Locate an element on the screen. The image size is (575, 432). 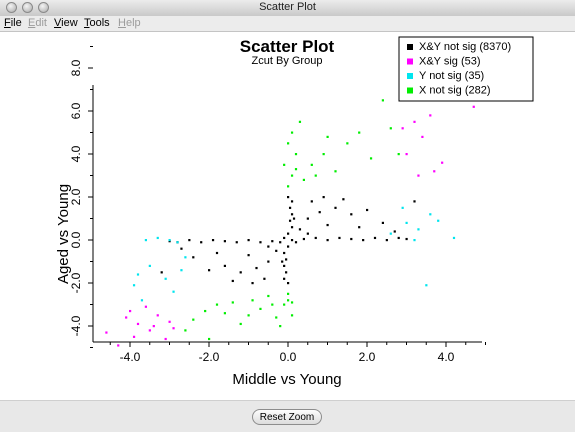
menu-file: File is located at coordinates (13, 23).